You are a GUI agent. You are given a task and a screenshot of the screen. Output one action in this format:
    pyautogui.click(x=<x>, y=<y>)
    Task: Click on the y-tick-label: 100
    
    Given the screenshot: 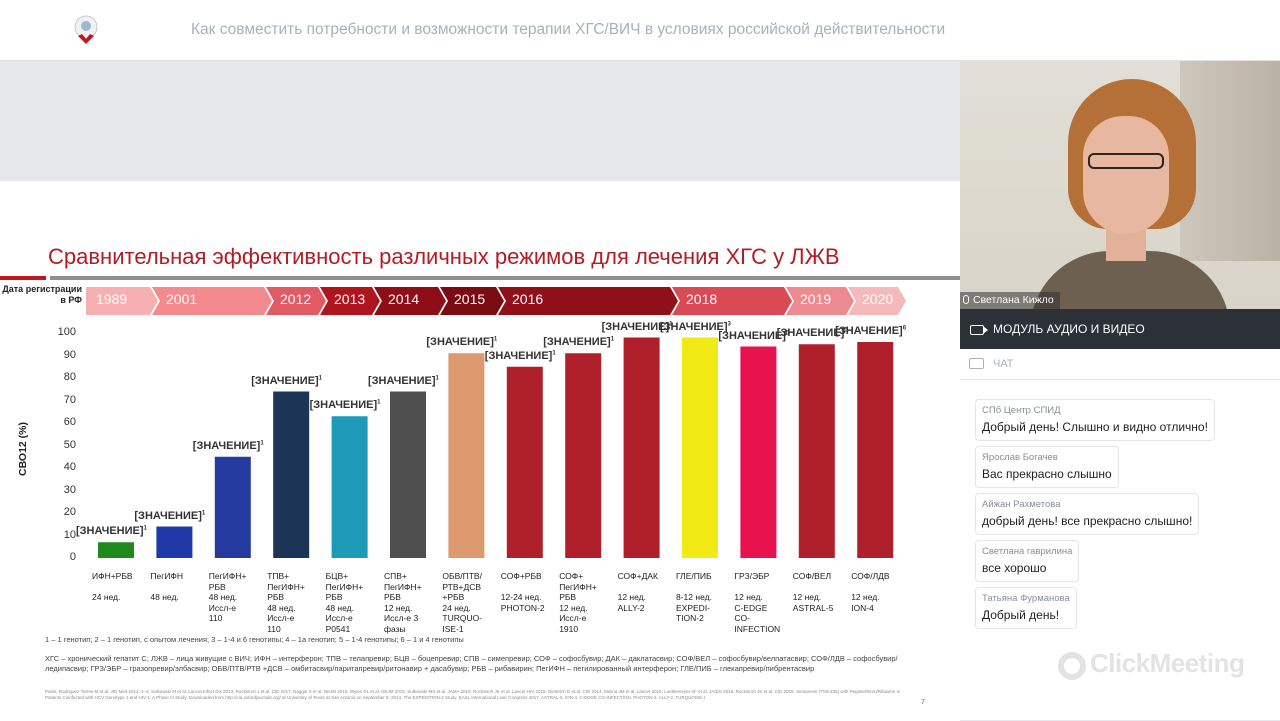 What is the action you would take?
    pyautogui.click(x=66, y=332)
    